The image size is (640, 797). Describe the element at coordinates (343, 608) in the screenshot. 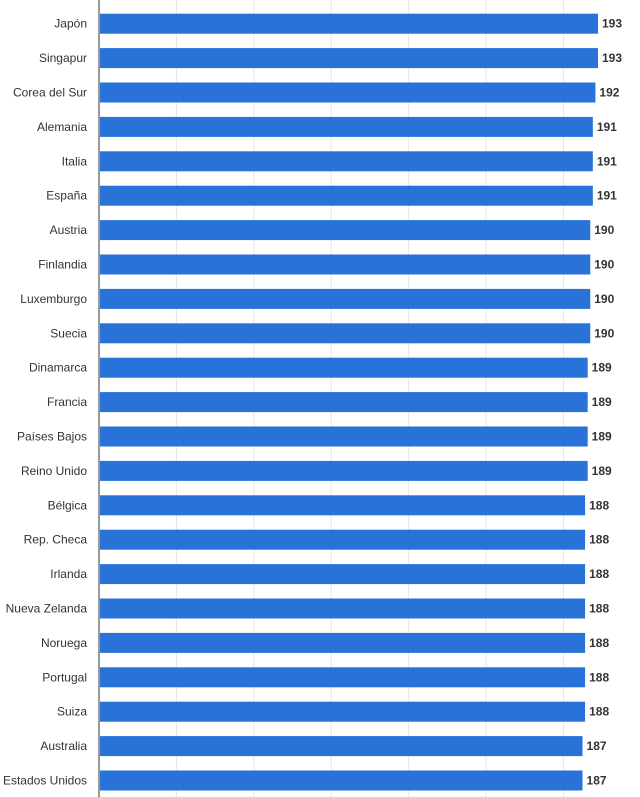

I see `bar-nueva-zelanda` at that location.